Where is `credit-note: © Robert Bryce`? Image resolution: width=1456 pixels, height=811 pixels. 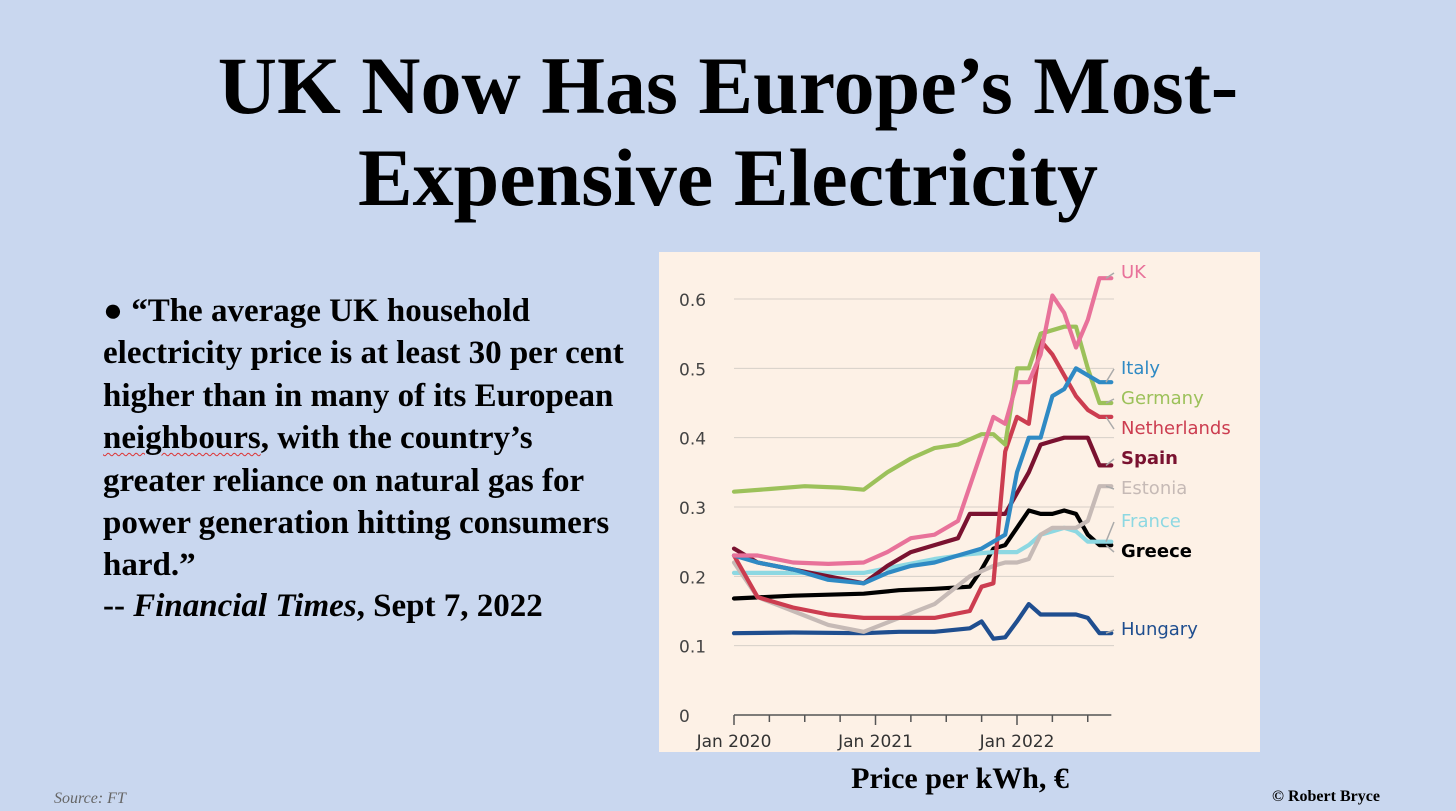 credit-note: © Robert Bryce is located at coordinates (1326, 796).